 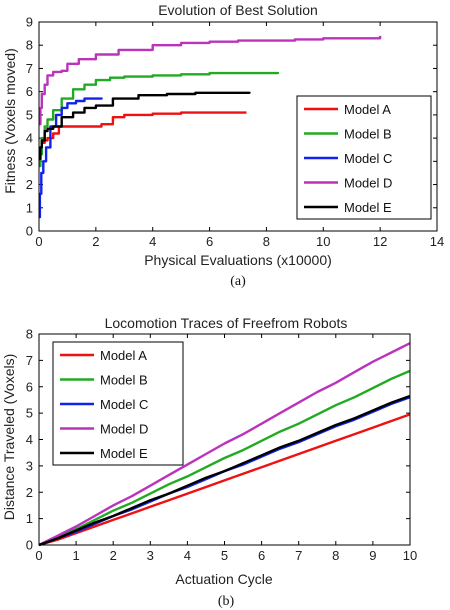 I want to click on chart-a-xtick-label: 8, so click(x=266, y=241).